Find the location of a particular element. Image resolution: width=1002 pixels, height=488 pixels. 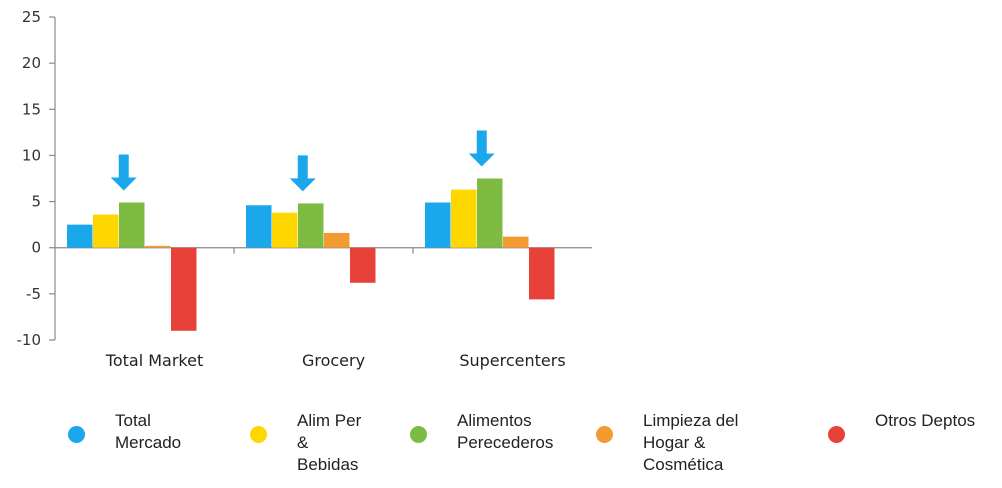

legend-item-alim-per-bebidas: Alim Per & Bebidas is located at coordinates (305, 443).